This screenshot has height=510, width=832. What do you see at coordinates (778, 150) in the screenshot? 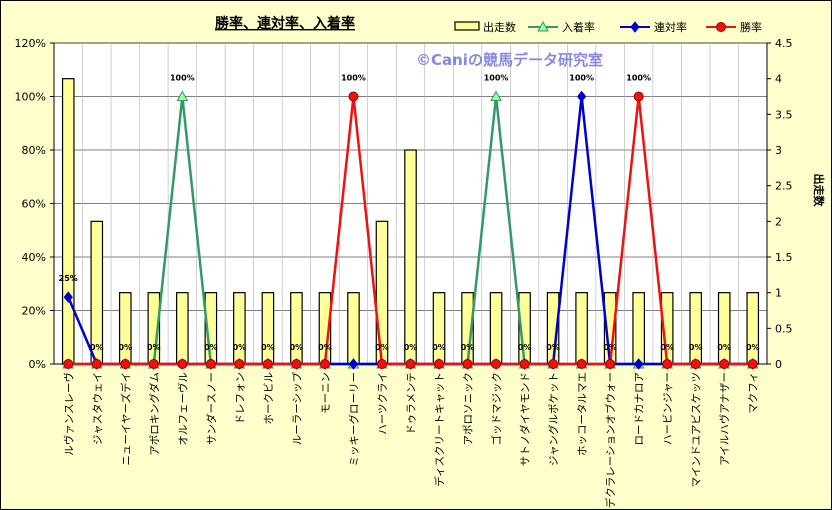
I see `y2-tick-label: 3` at bounding box center [778, 150].